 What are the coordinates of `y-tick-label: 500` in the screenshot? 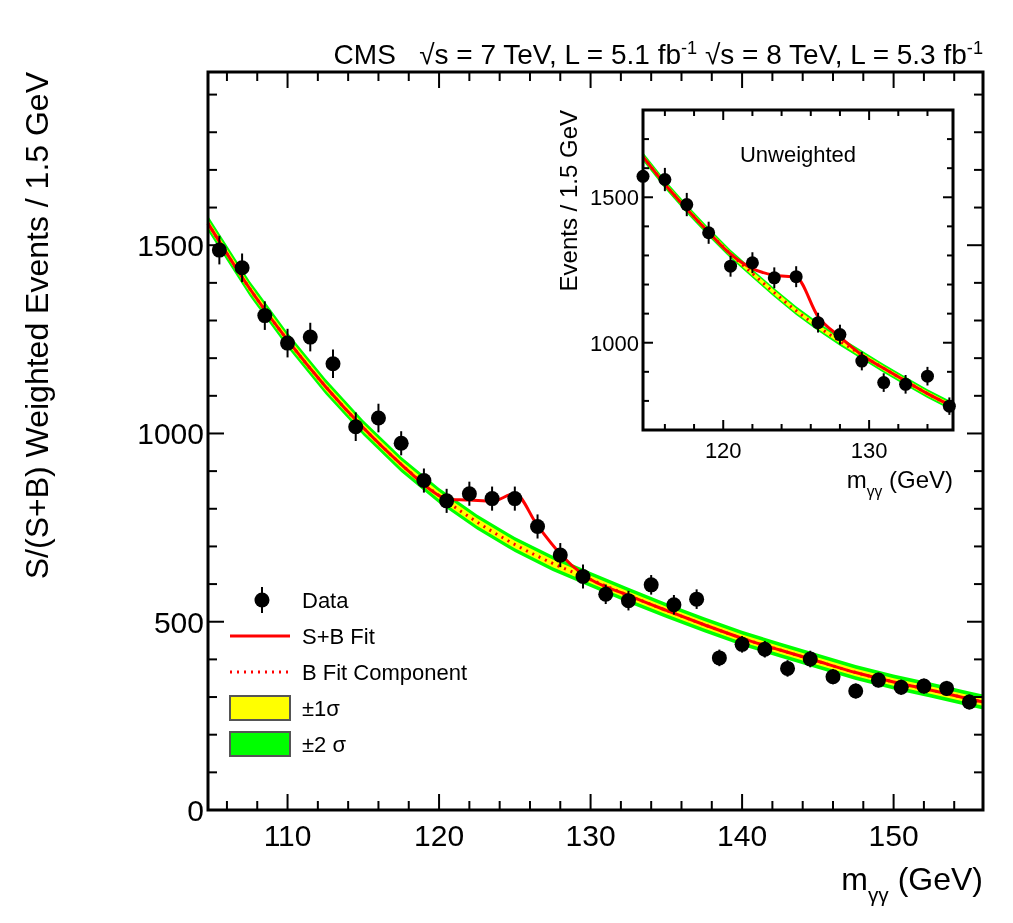 It's located at (178, 622).